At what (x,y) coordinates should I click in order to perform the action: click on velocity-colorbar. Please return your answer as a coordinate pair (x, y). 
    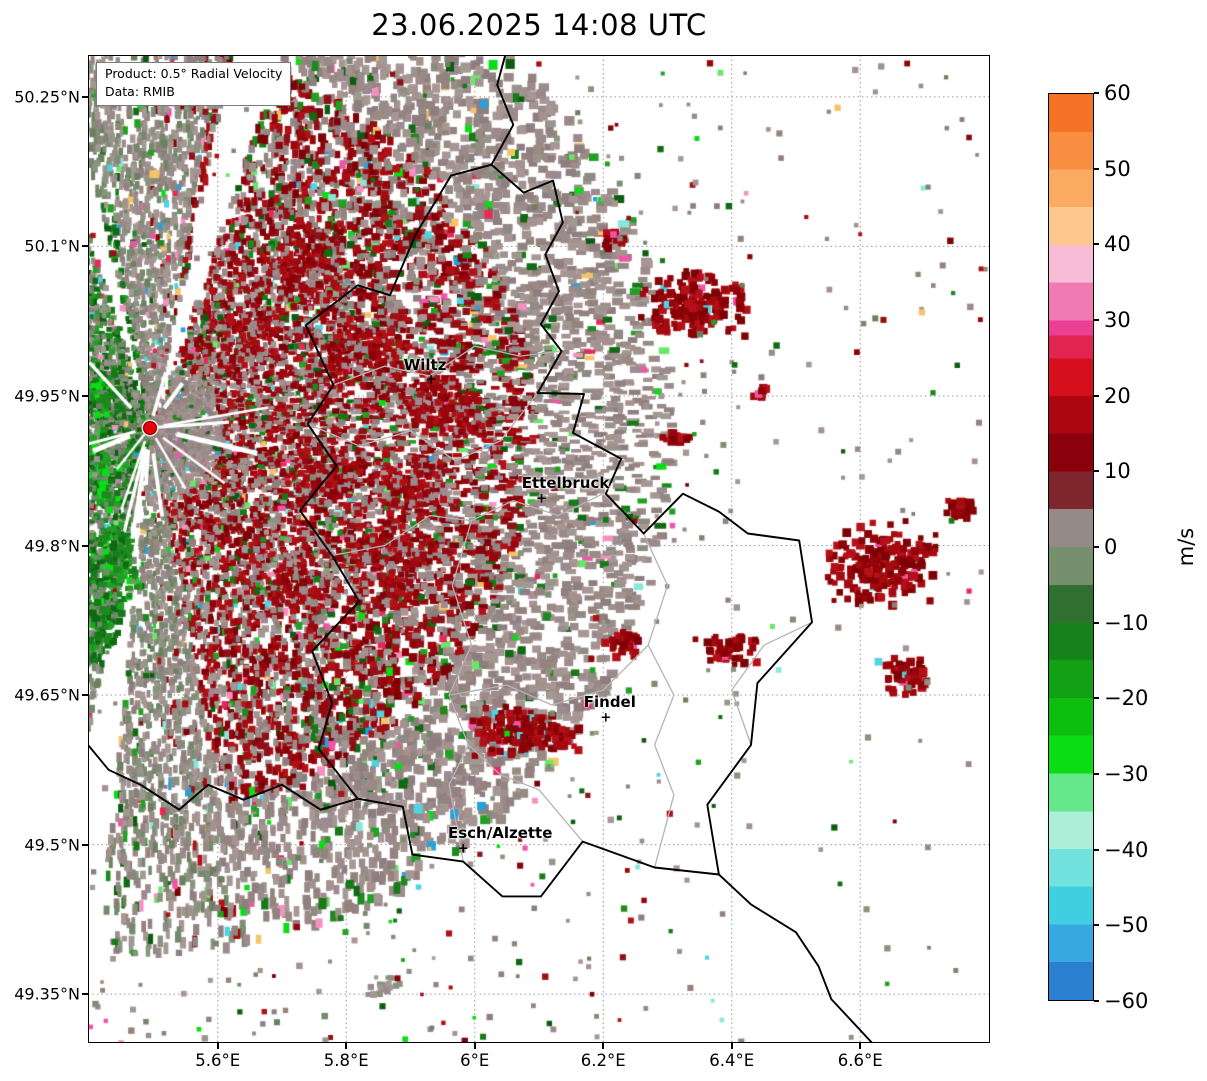
    Looking at the image, I should click on (1071, 547).